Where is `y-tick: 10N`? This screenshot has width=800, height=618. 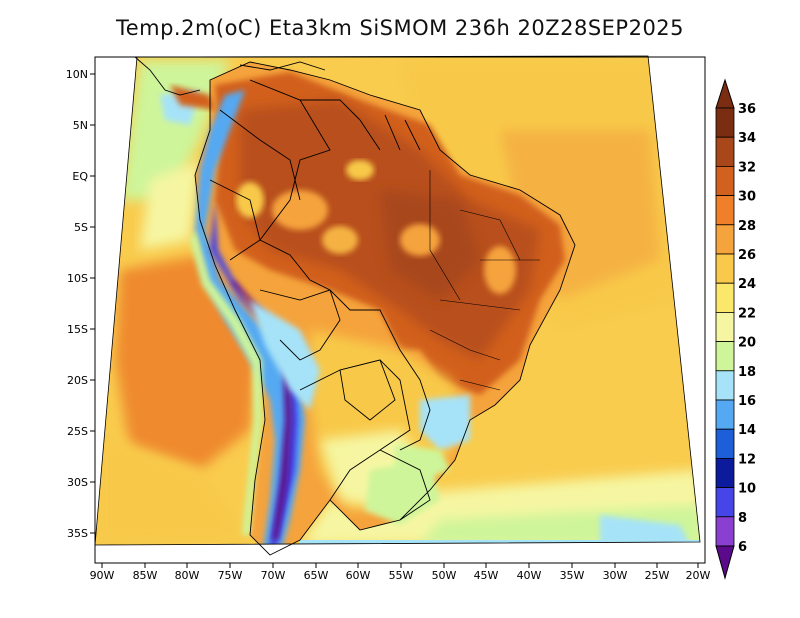 y-tick: 10N is located at coordinates (80, 74).